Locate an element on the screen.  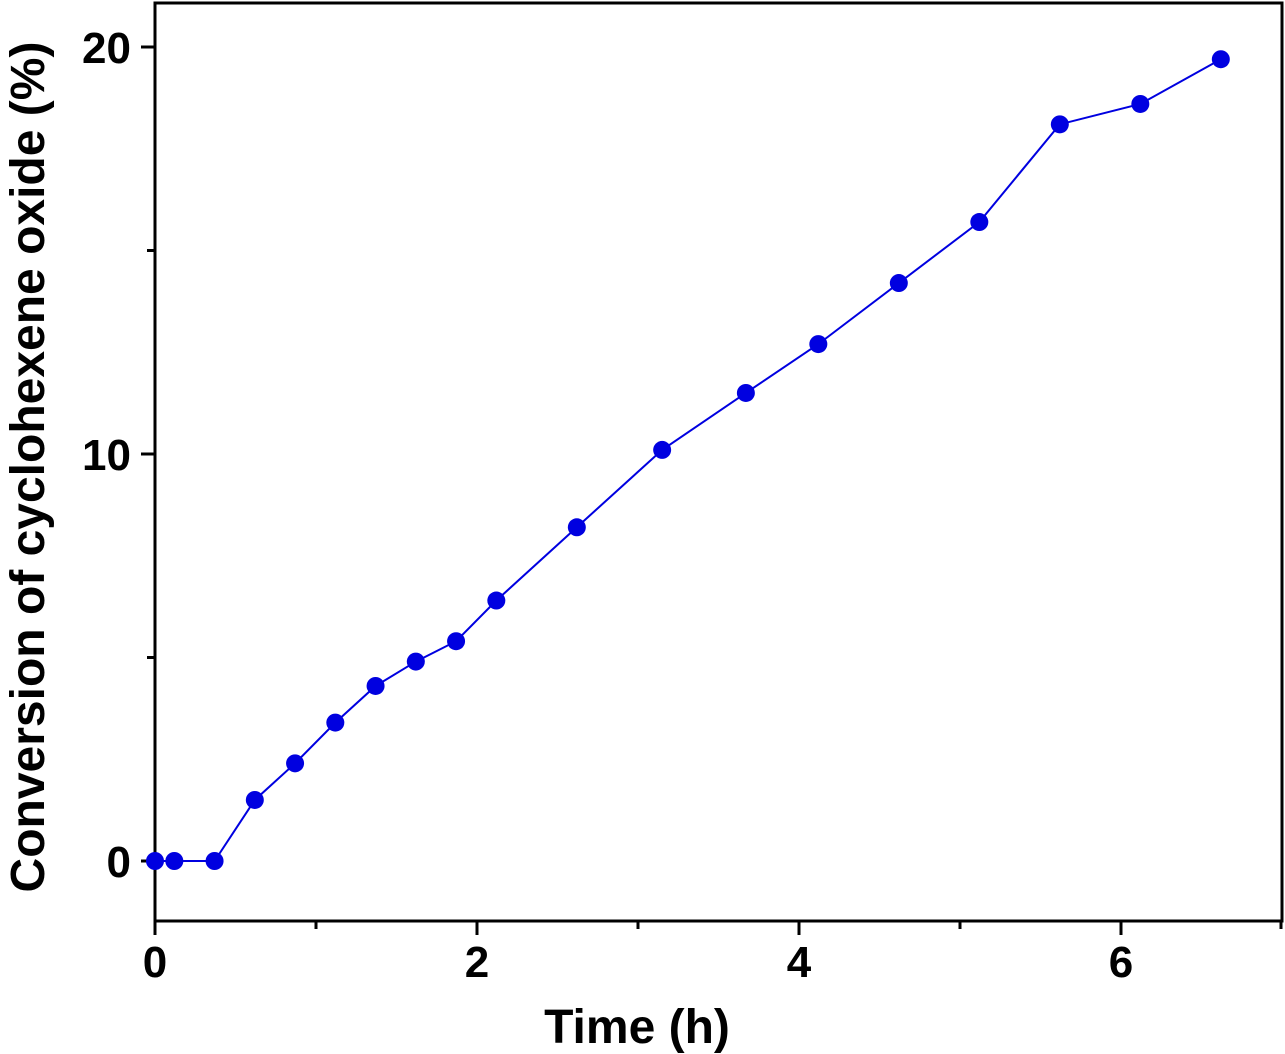
x-tick-label: 2 is located at coordinates (477, 962).